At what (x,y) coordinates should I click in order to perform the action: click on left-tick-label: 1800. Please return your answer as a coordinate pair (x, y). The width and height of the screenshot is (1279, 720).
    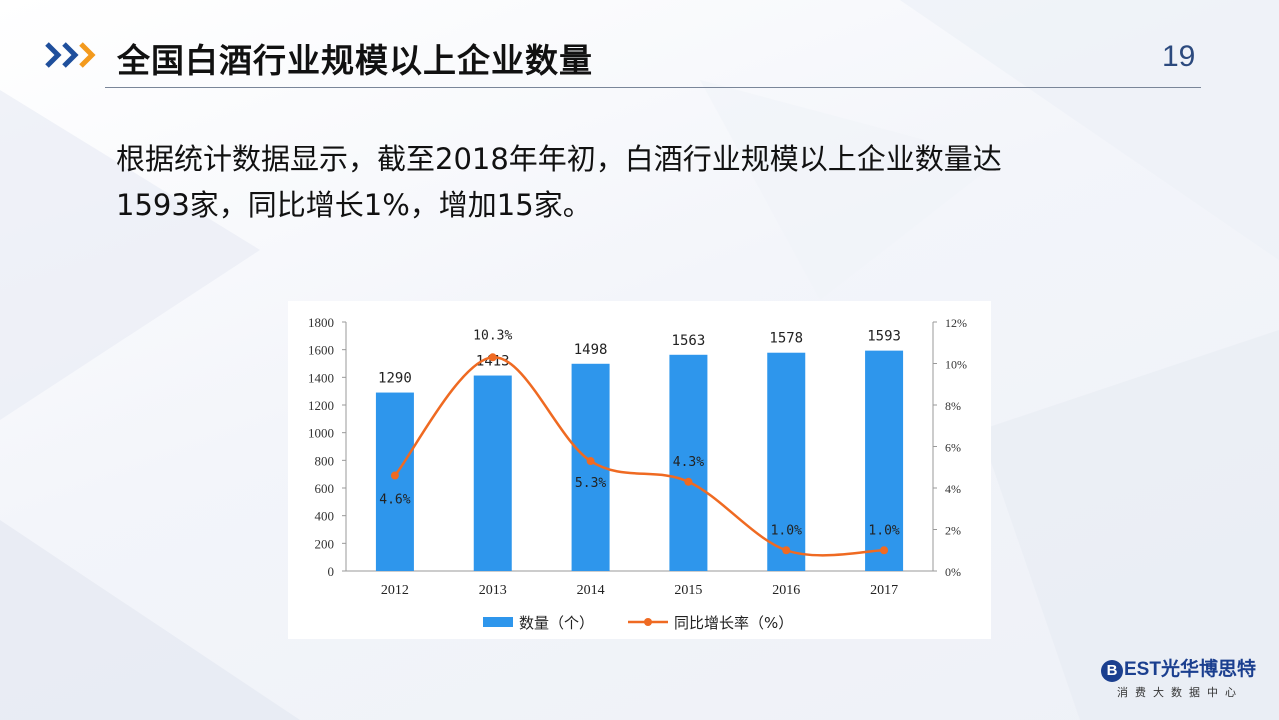
    Looking at the image, I should click on (321, 322).